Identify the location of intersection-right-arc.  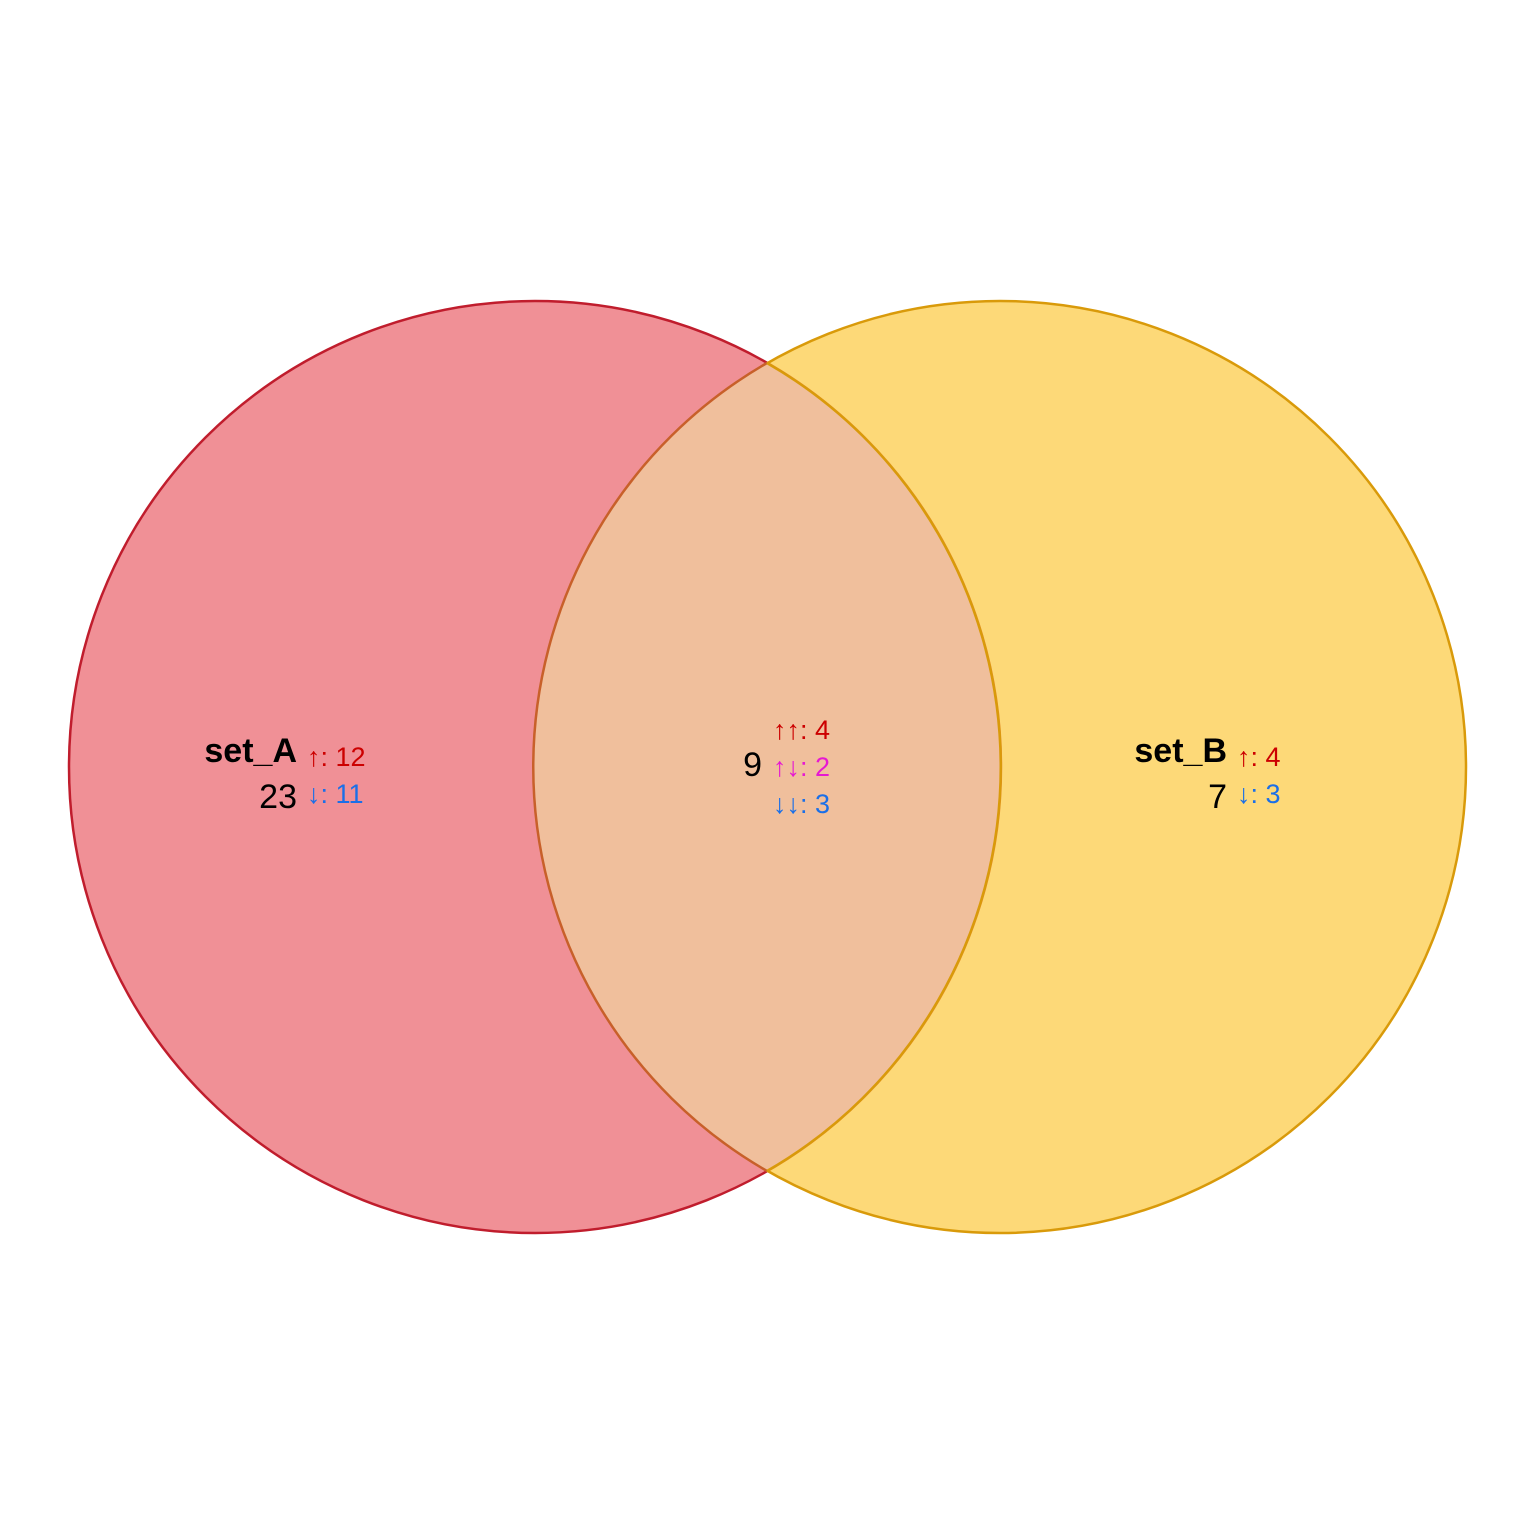
(884, 767).